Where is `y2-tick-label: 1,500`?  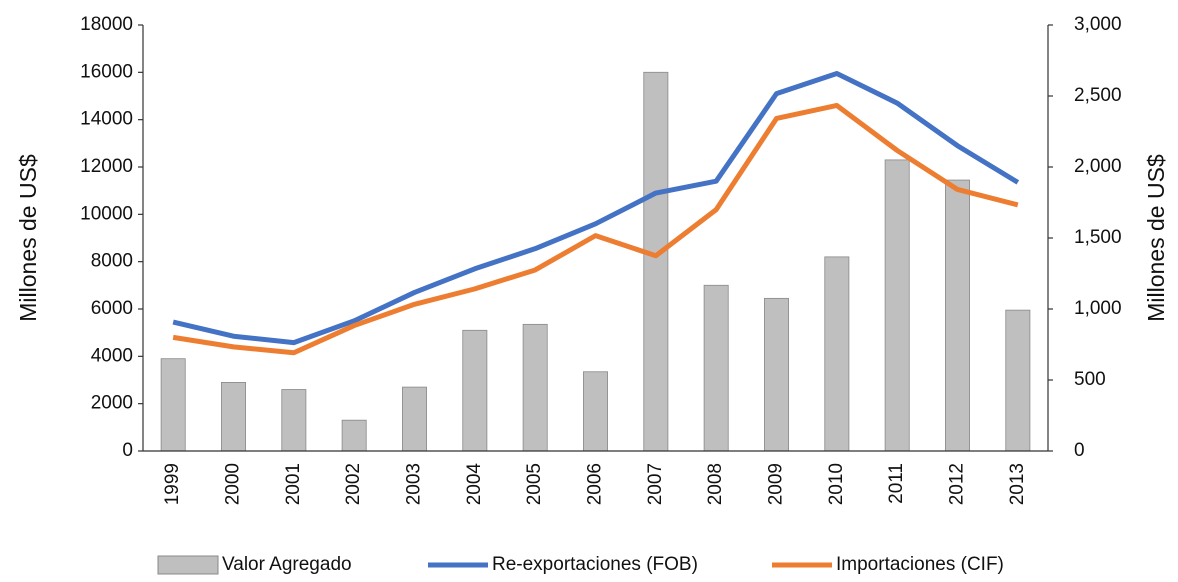
y2-tick-label: 1,500 is located at coordinates (1098, 237).